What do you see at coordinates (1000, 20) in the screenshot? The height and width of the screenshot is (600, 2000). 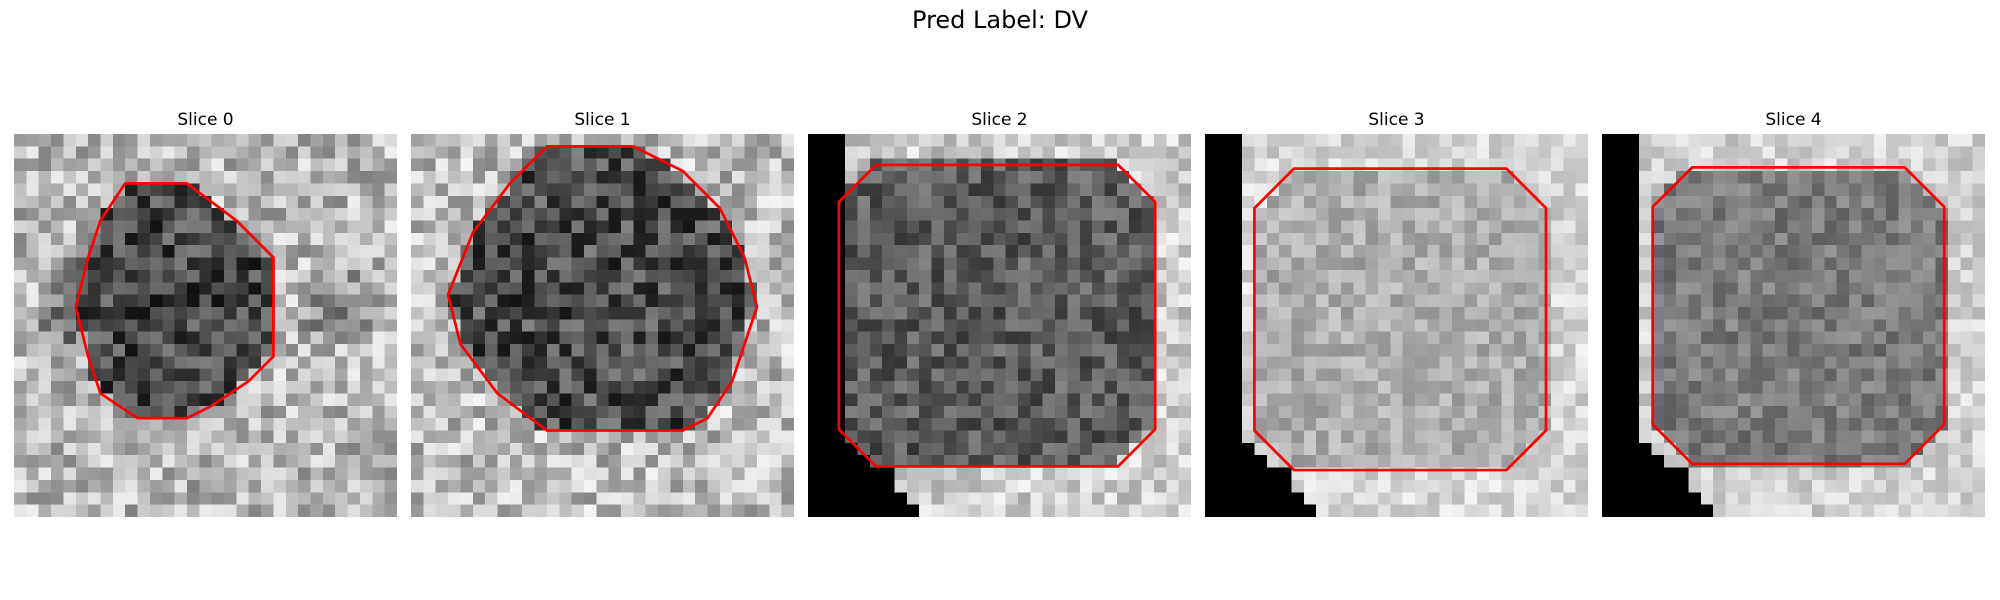 I see `figure-title: Pred Label: DV` at bounding box center [1000, 20].